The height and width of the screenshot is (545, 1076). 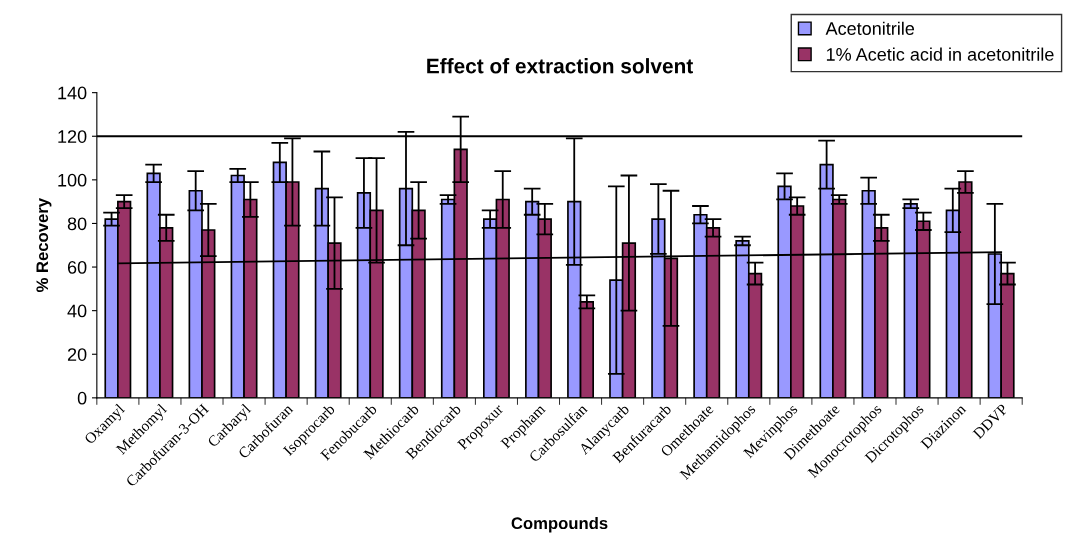 What do you see at coordinates (72, 136) in the screenshot?
I see `y-tick-label: 120` at bounding box center [72, 136].